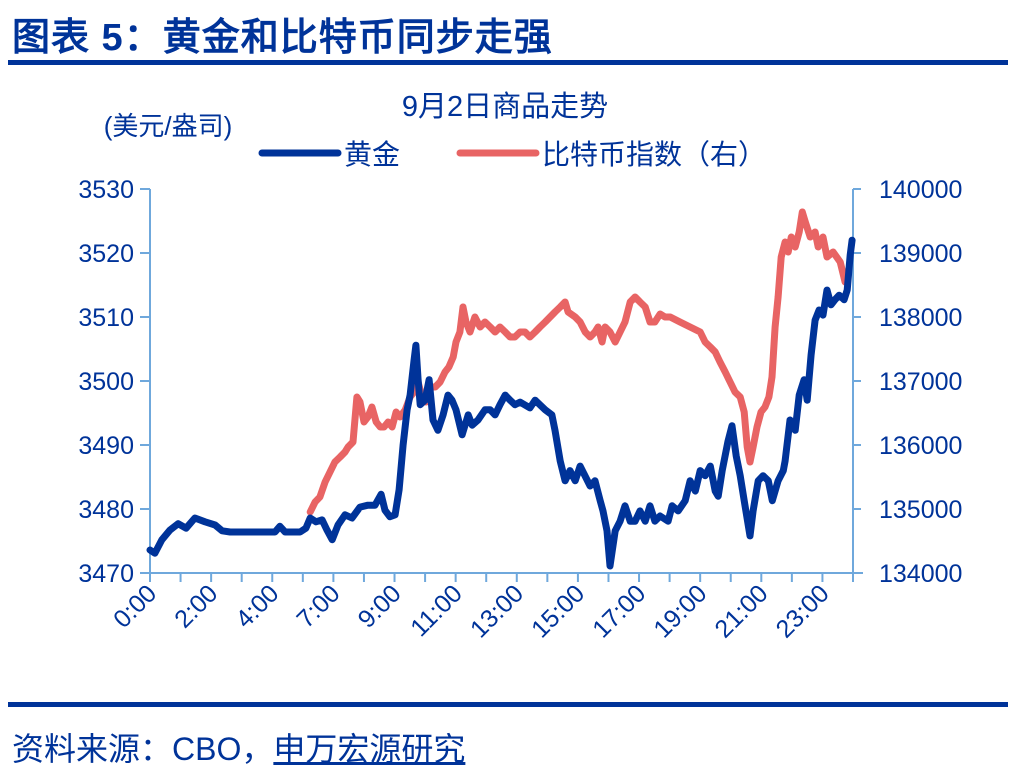  I want to click on x-tick-label: 15:00, so click(558, 611).